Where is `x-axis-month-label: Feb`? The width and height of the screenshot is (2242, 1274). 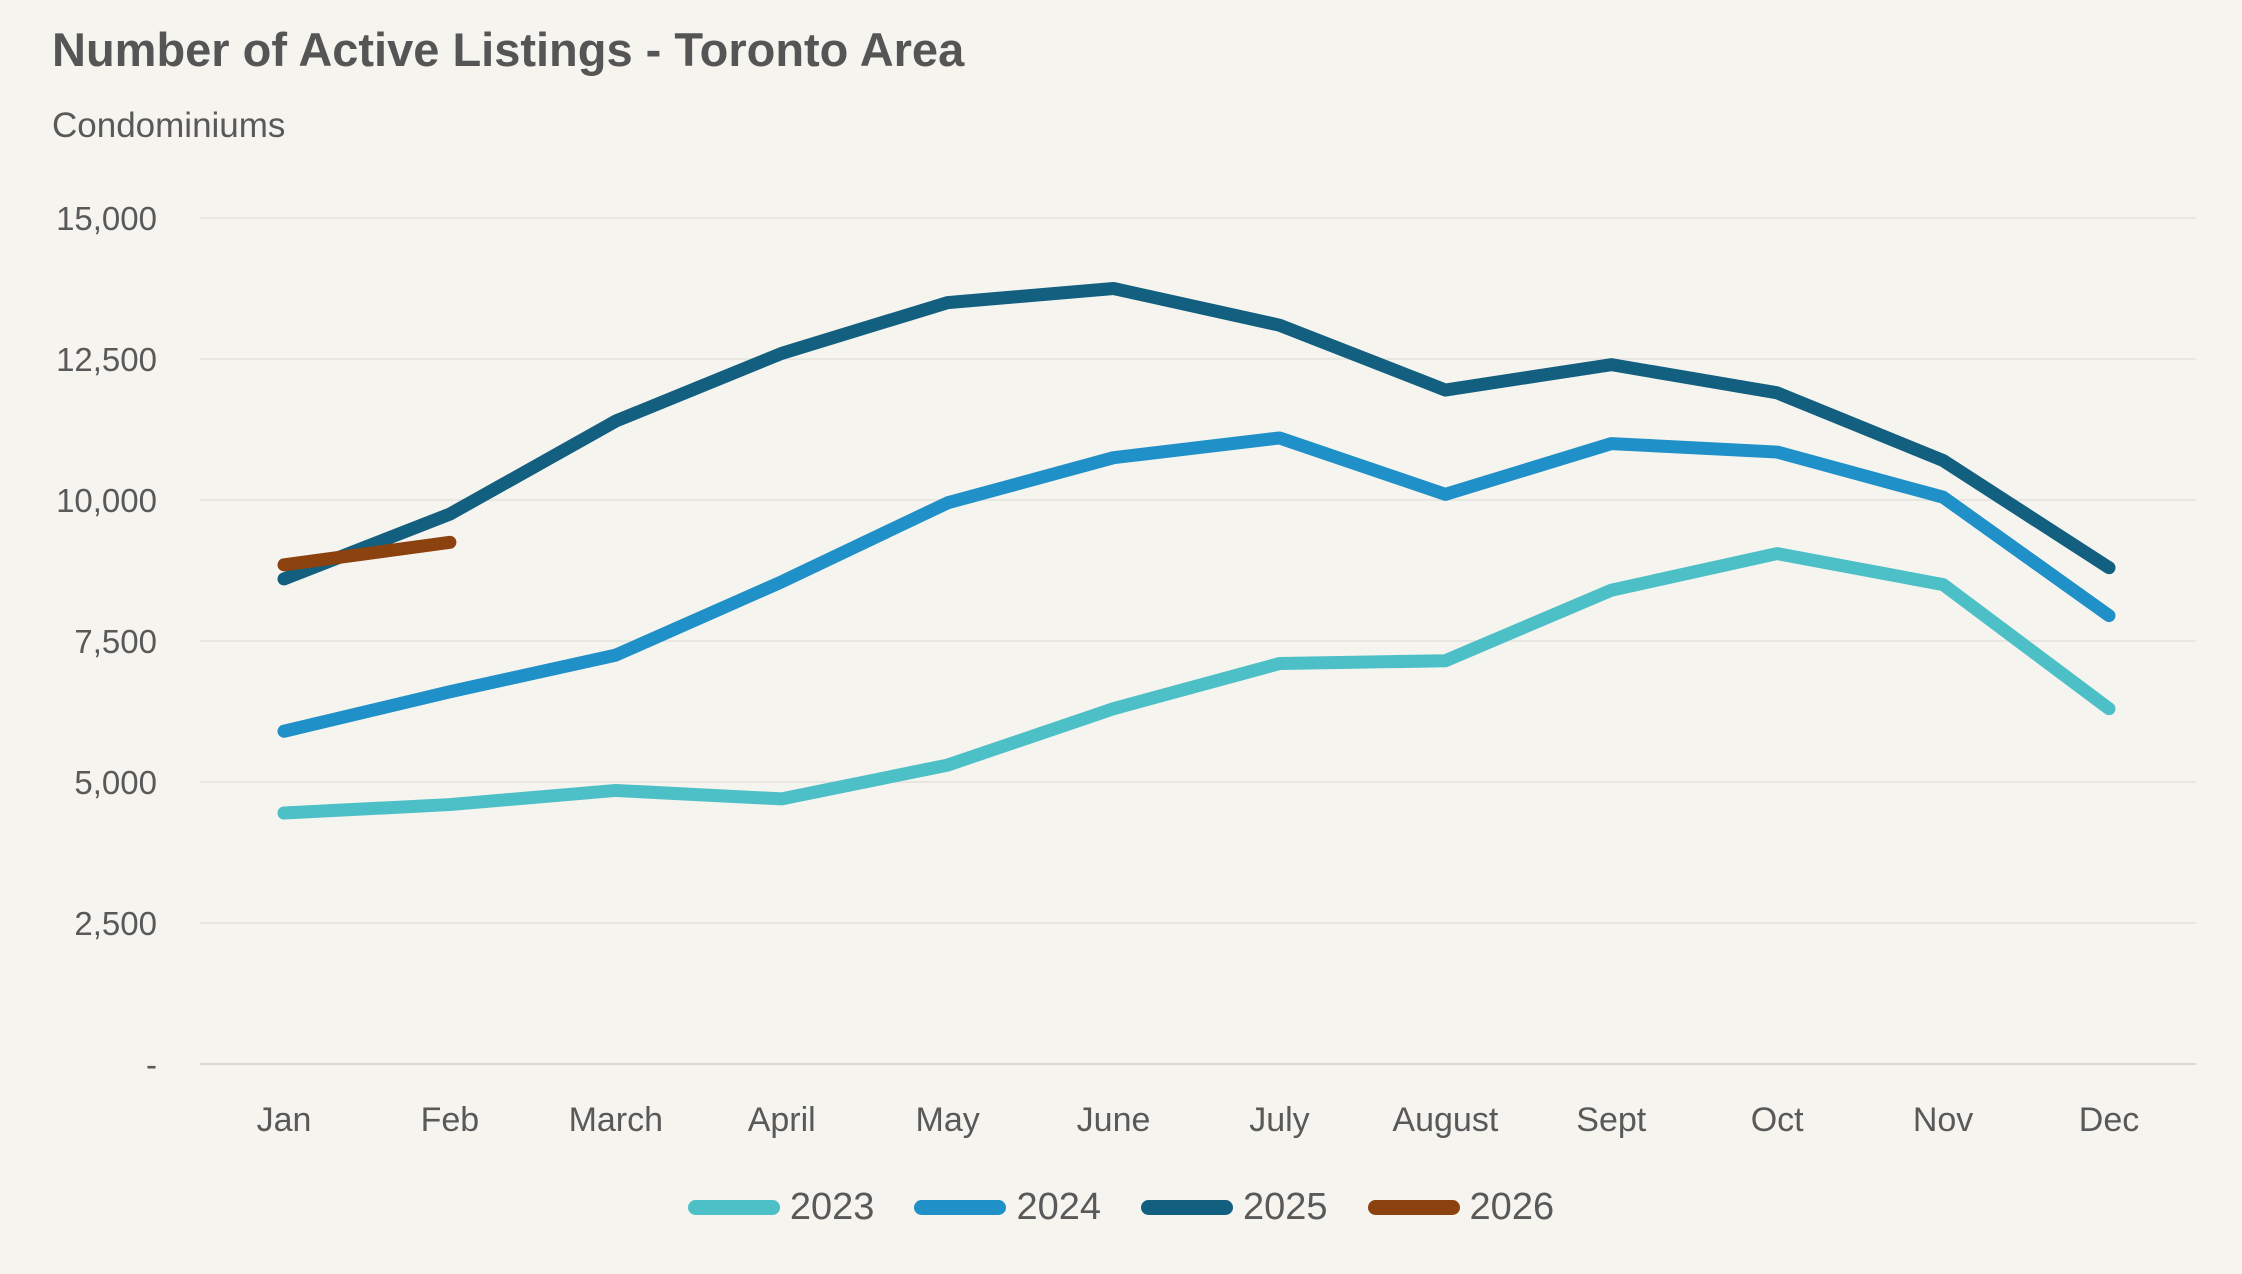
x-axis-month-label: Feb is located at coordinates (450, 1120).